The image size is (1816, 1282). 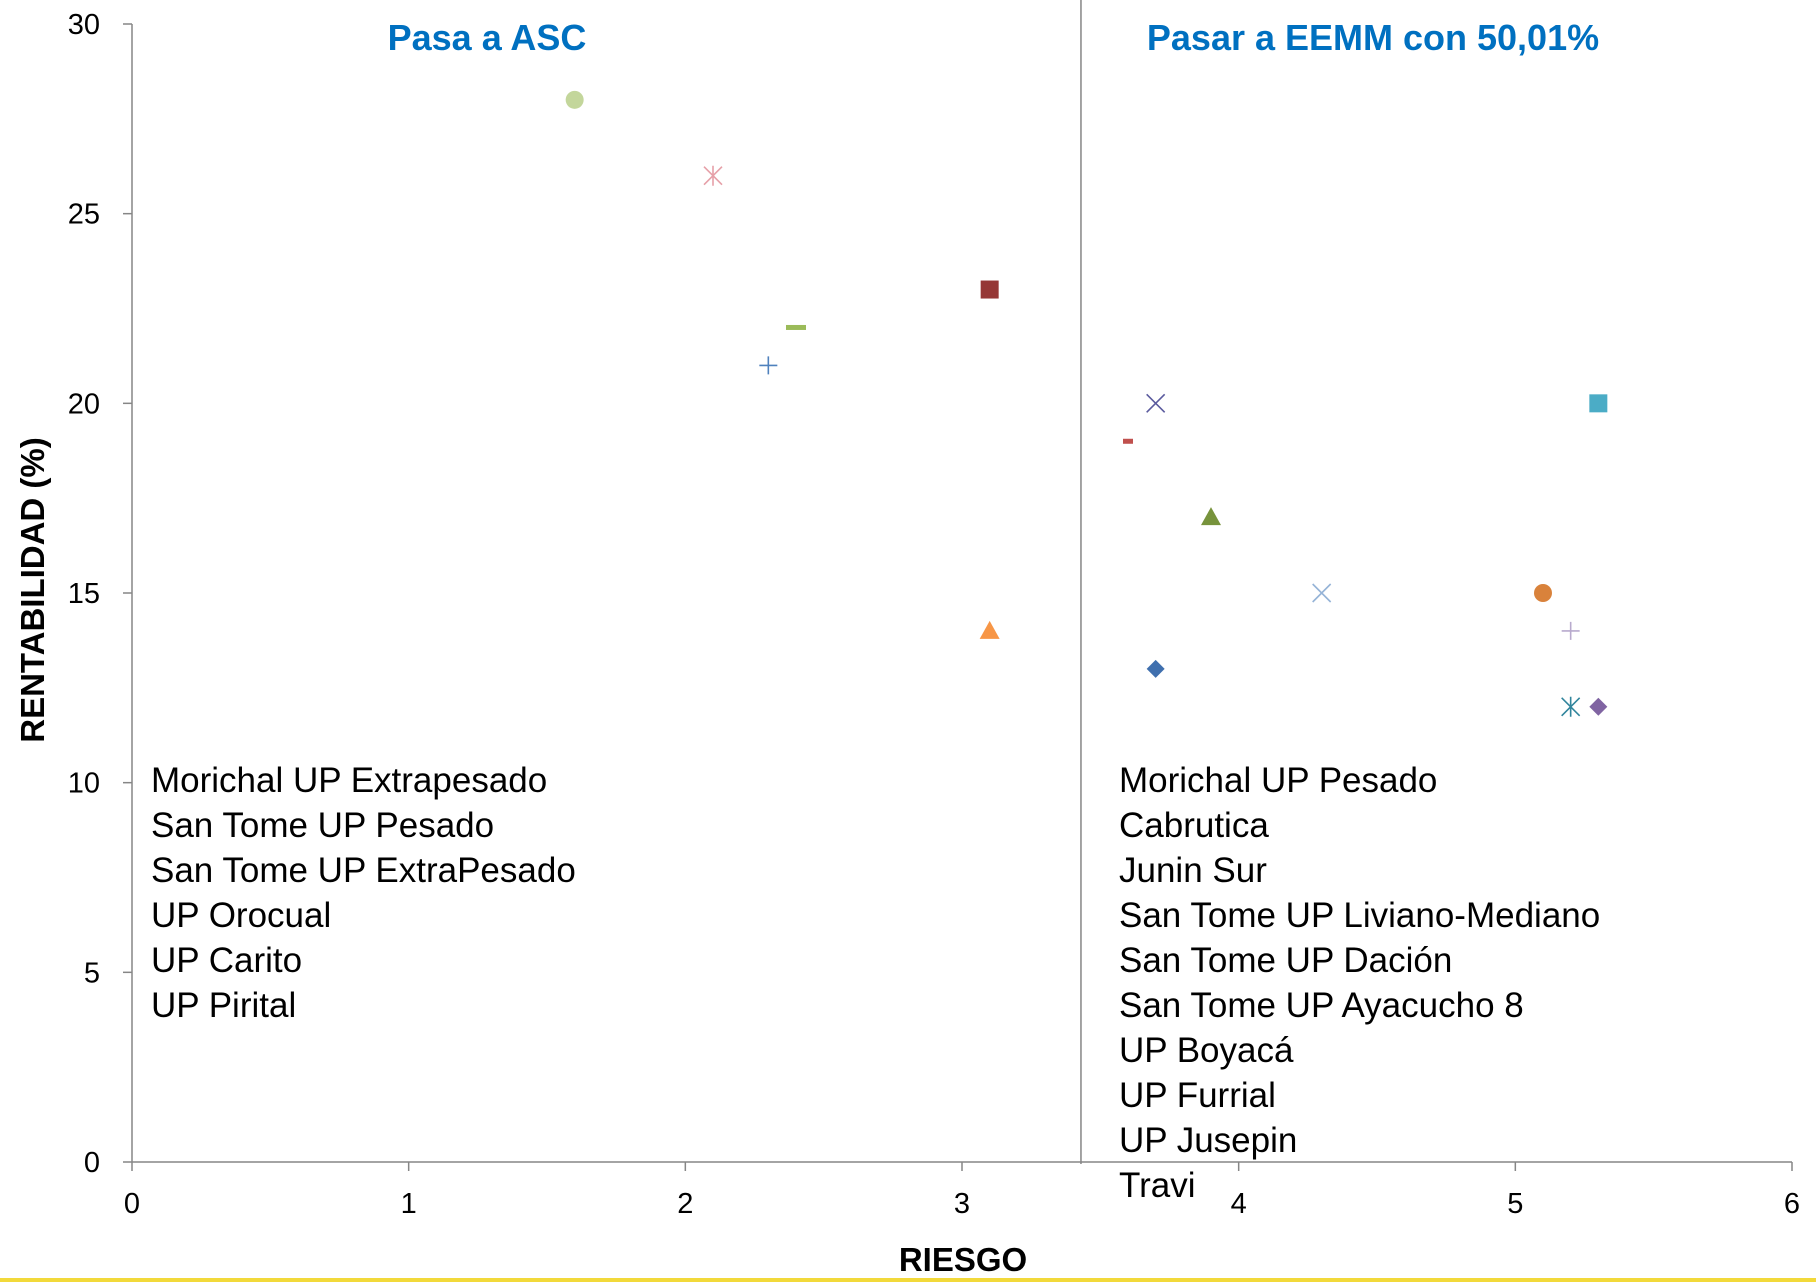 I want to click on region-list-item: San Tome UP Dación, so click(x=1285, y=960).